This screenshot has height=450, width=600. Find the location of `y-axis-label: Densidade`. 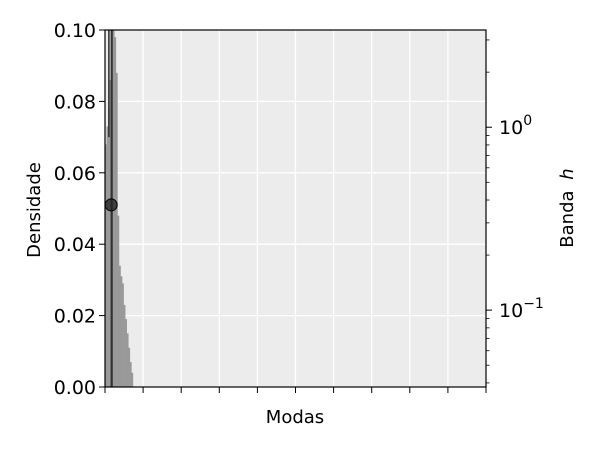

y-axis-label: Densidade is located at coordinates (34, 210).